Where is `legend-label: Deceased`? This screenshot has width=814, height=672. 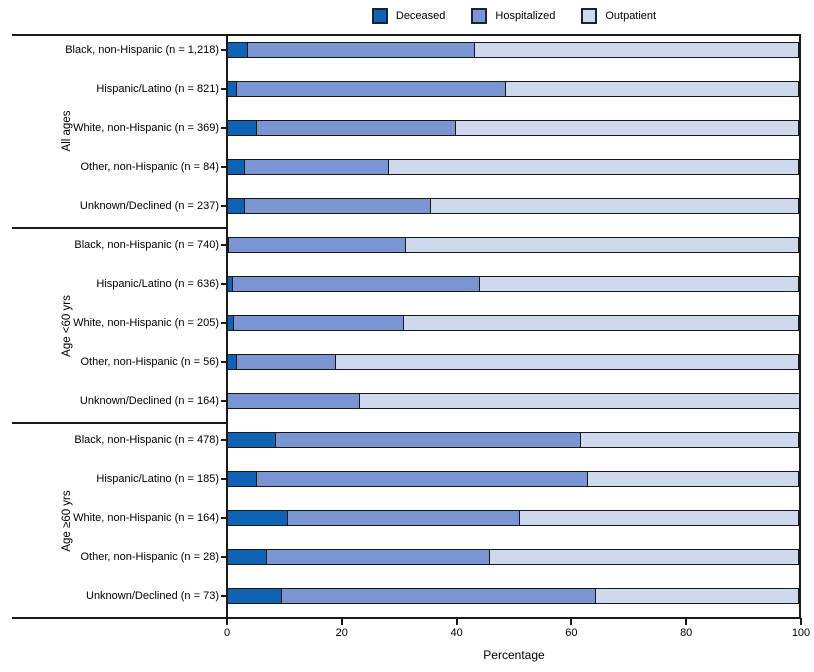
legend-label: Deceased is located at coordinates (420, 16).